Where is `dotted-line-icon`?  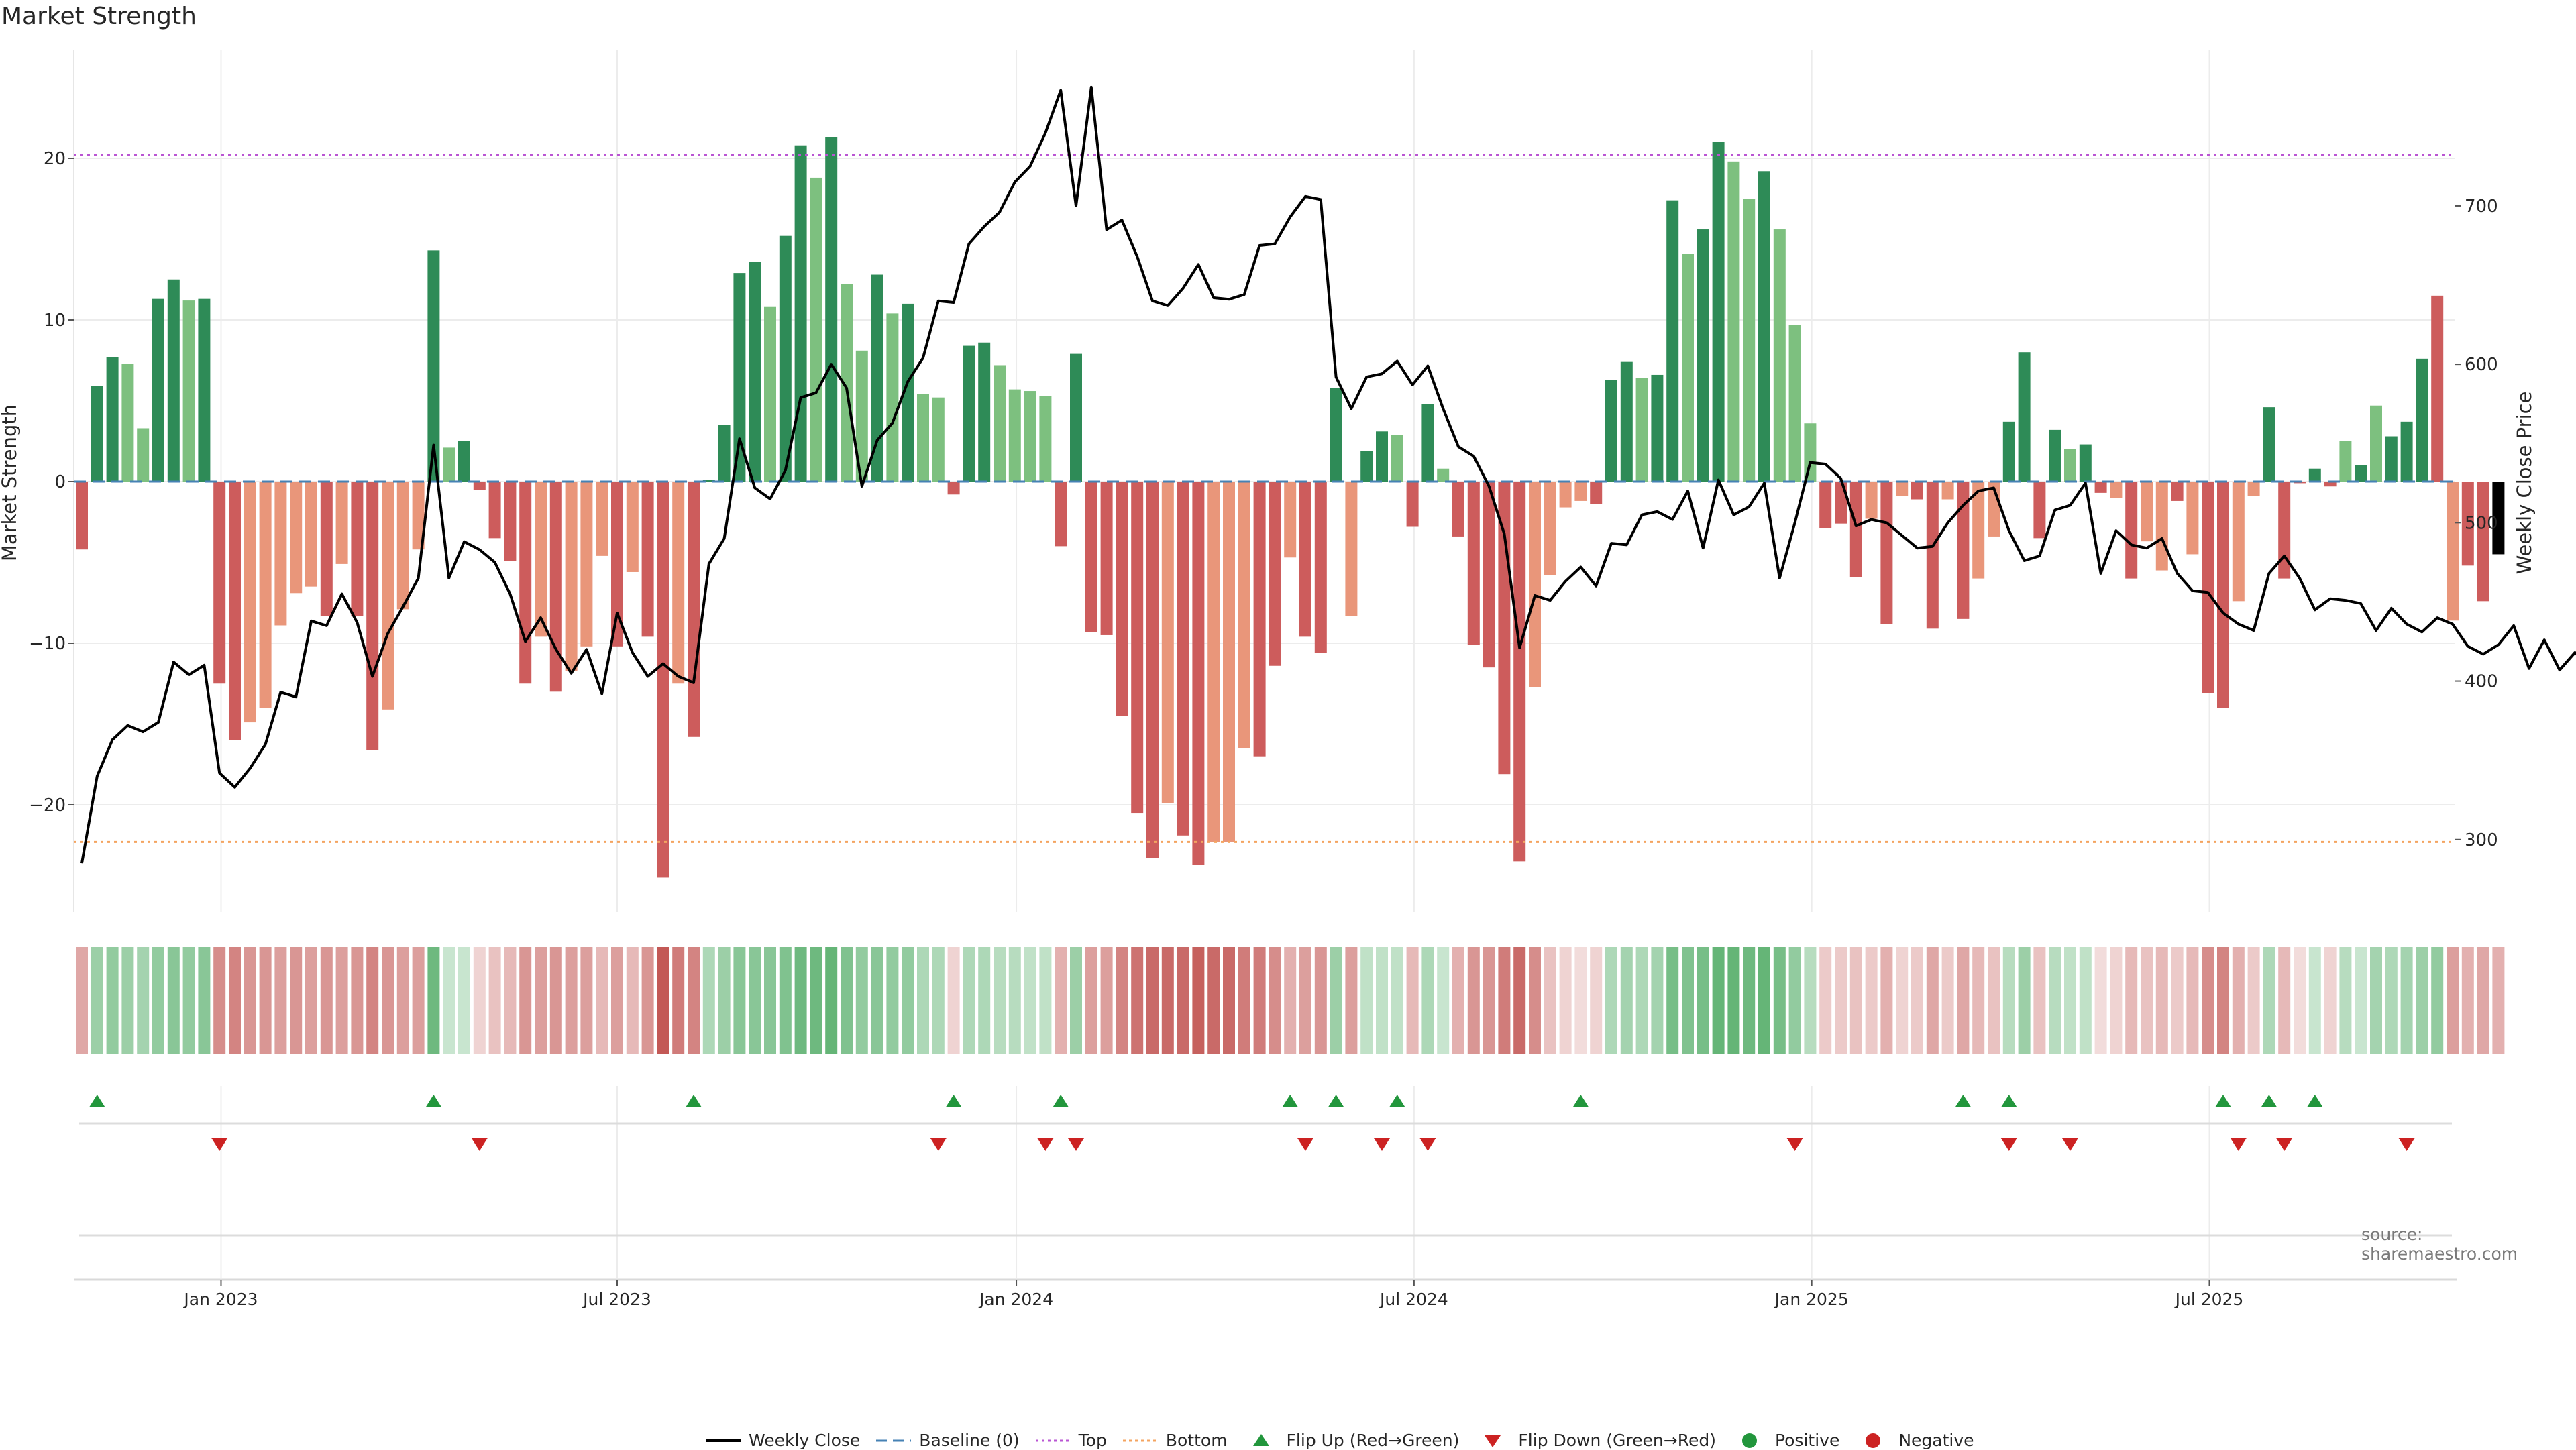 dotted-line-icon is located at coordinates (1053, 1440).